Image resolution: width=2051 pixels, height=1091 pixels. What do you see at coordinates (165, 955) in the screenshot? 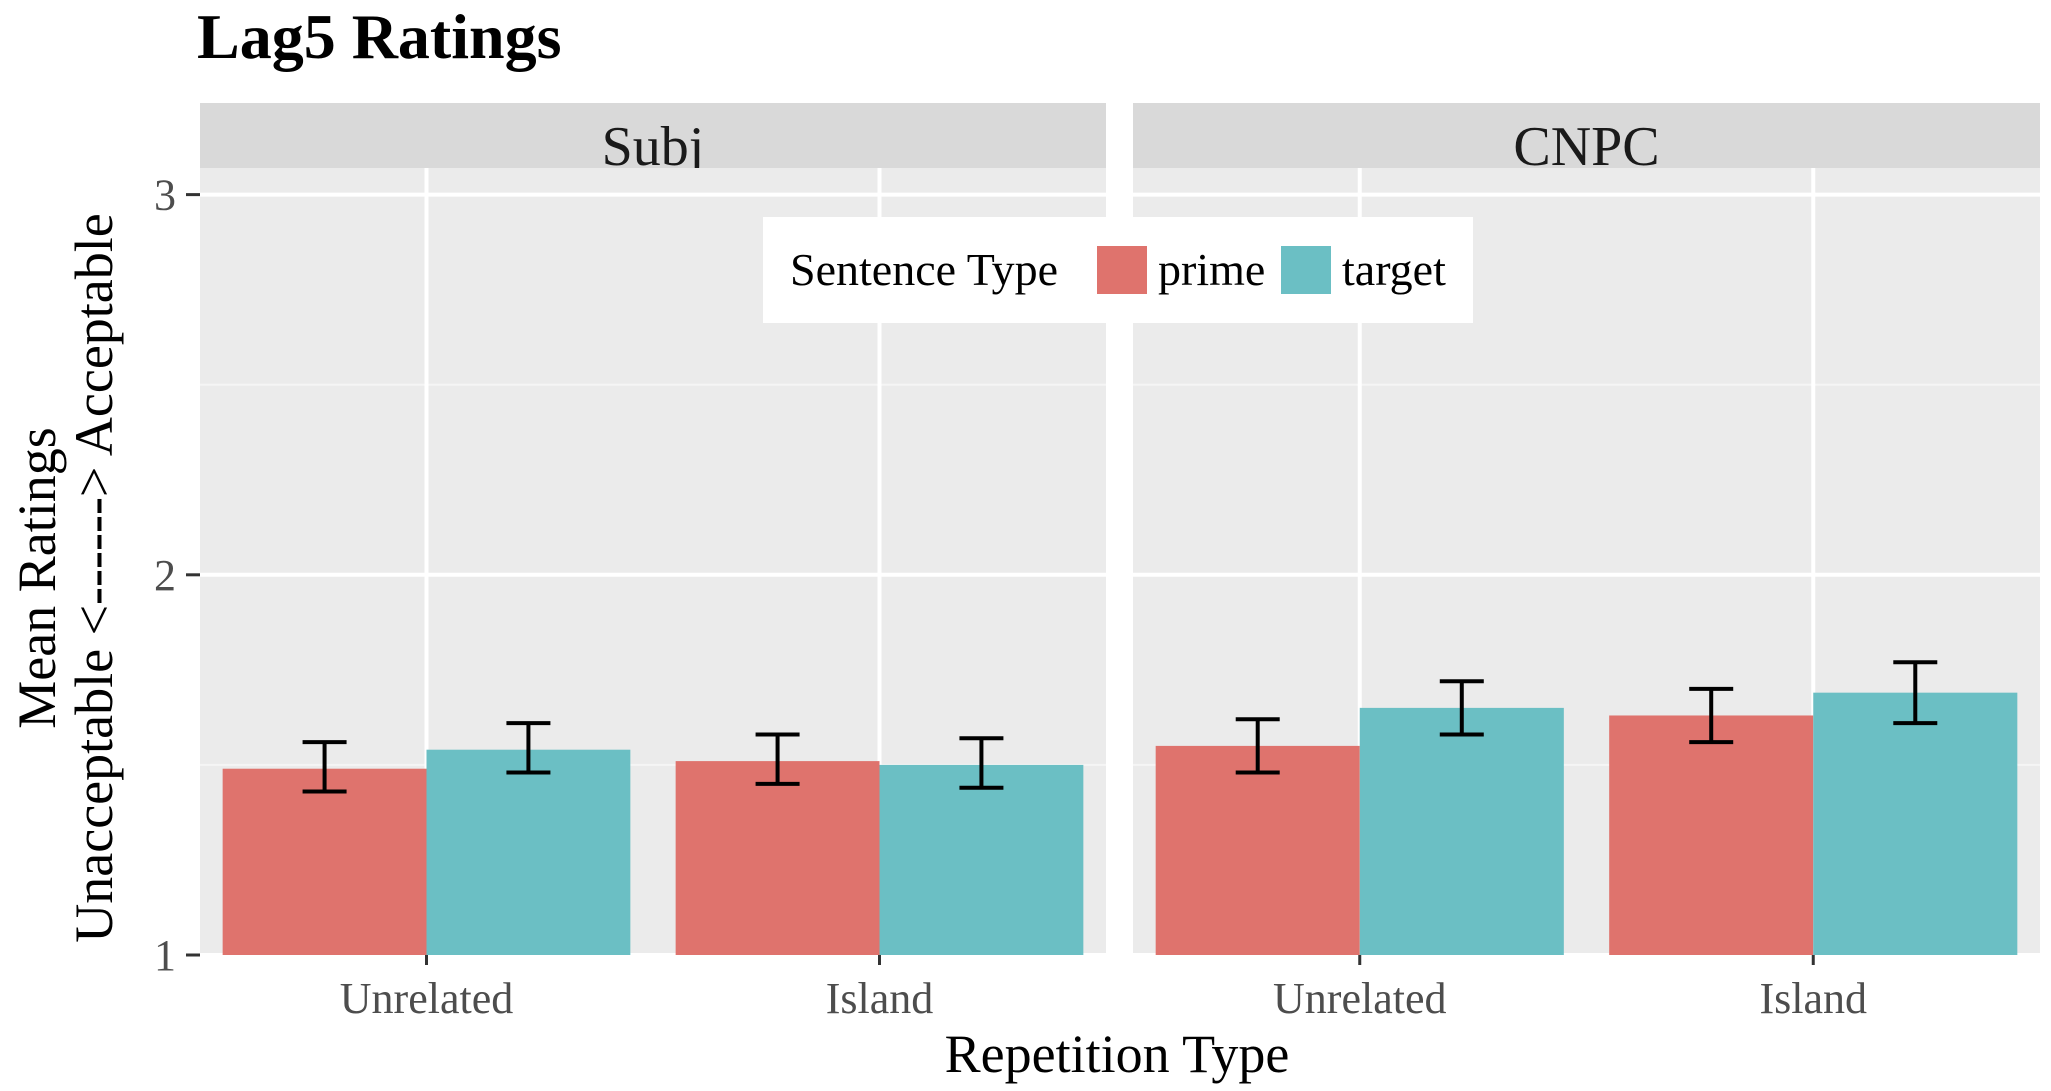
I see `y-tick-label: 1` at bounding box center [165, 955].